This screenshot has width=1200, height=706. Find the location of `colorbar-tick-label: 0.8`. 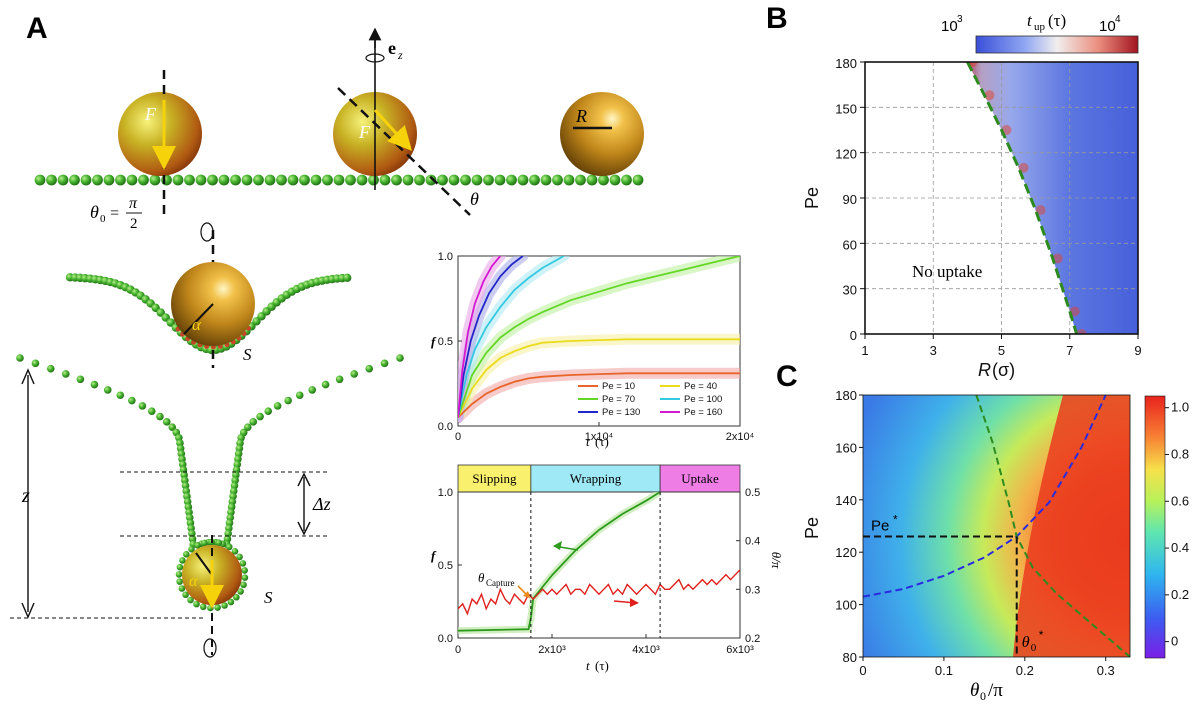

colorbar-tick-label: 0.8 is located at coordinates (1180, 453).